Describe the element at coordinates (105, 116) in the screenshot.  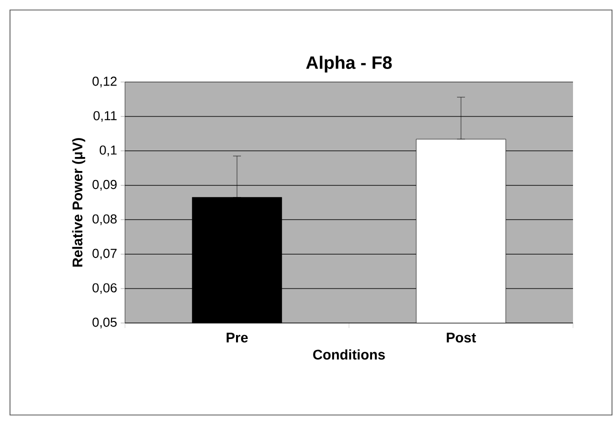
I see `y-tick-label: 0,11` at that location.